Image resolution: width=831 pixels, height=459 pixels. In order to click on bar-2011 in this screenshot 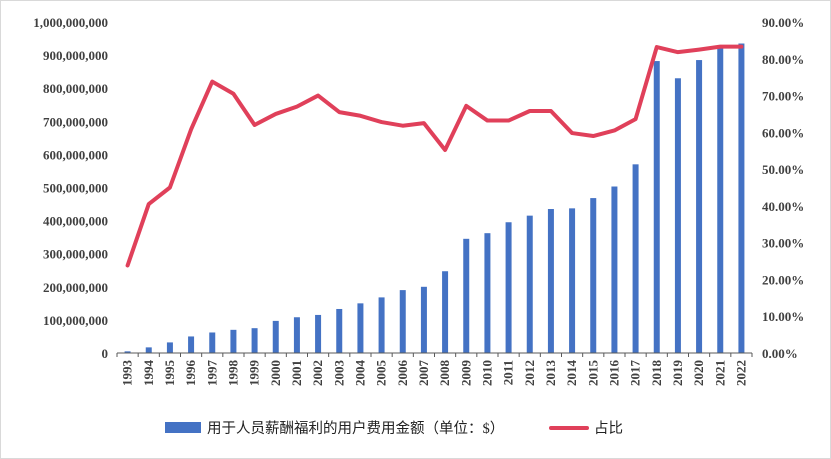, I will do `click(508, 287)`.